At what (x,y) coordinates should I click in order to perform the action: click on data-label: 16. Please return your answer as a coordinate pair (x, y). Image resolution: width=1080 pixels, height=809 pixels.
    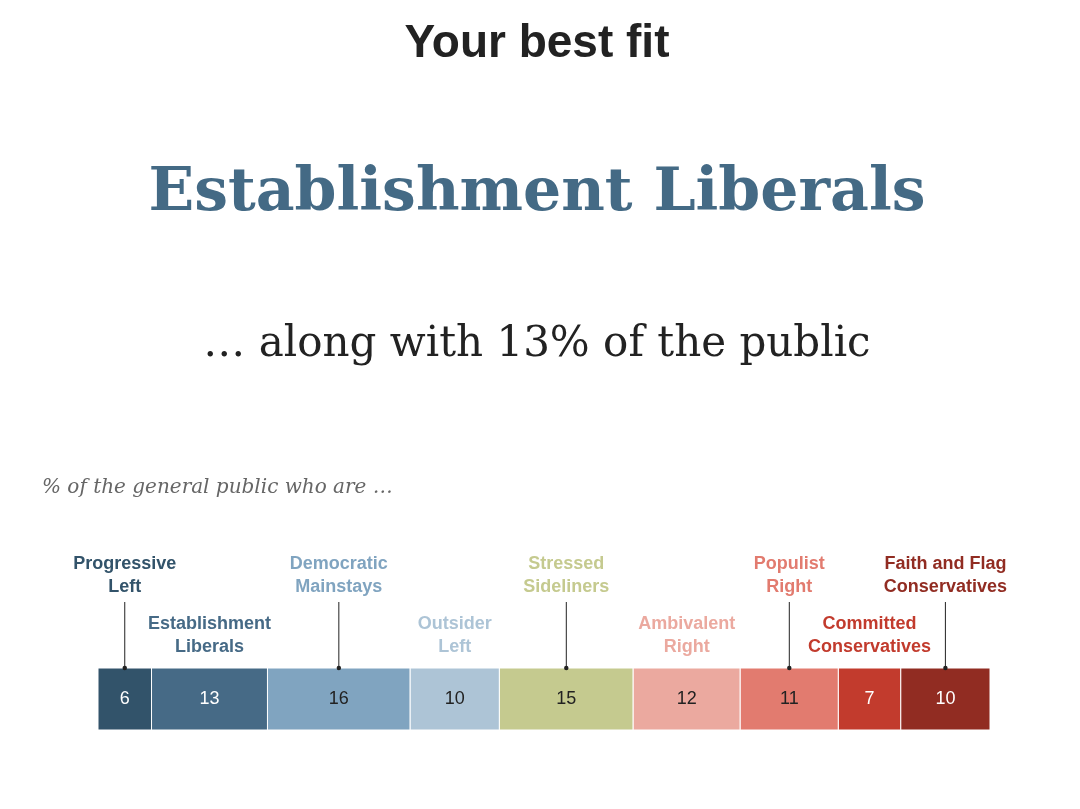
    Looking at the image, I should click on (338, 698).